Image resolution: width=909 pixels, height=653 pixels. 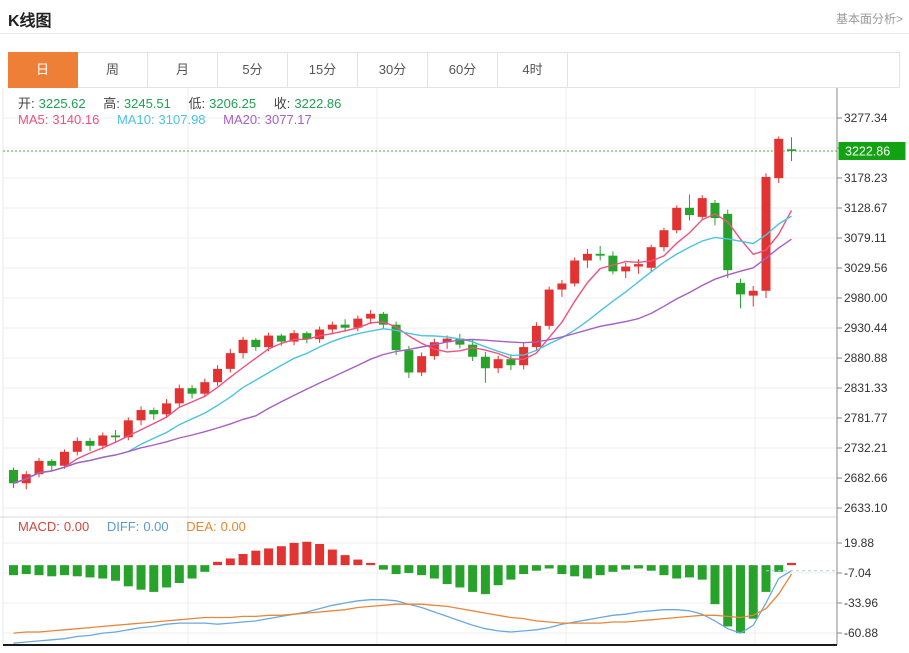 What do you see at coordinates (858, 573) in the screenshot?
I see `macd-axis-label: -7.04` at bounding box center [858, 573].